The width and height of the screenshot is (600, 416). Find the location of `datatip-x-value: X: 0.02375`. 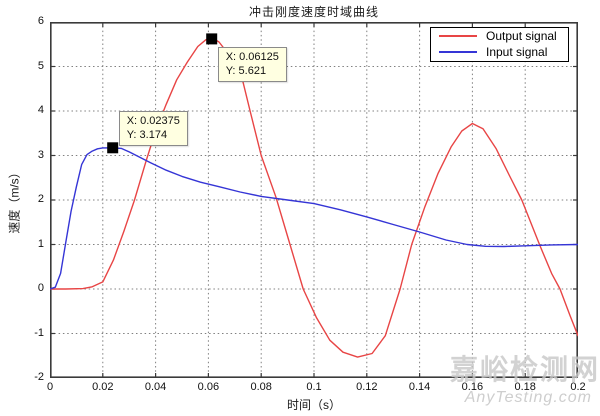

datatip-x-value: X: 0.02375 is located at coordinates (153, 120).